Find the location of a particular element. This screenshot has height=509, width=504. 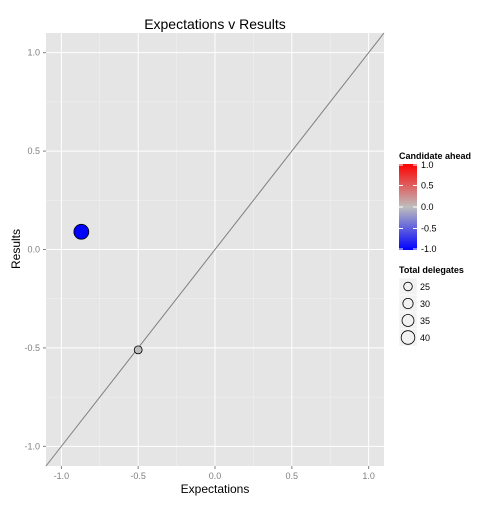

size-key-label: 25 is located at coordinates (425, 287).